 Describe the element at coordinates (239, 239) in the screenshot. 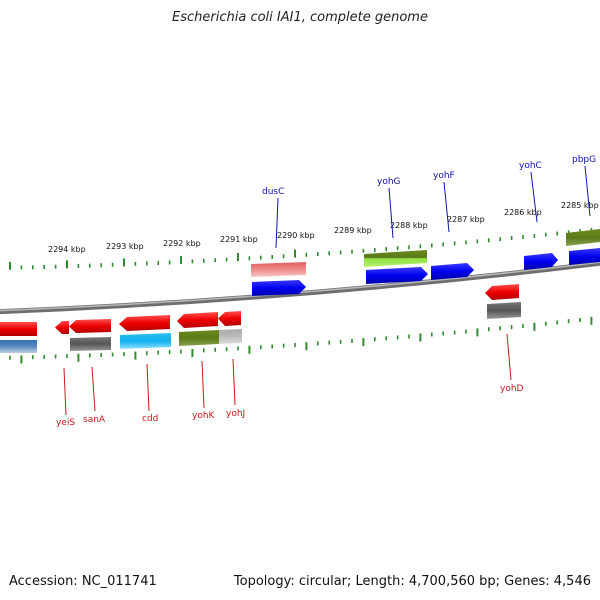

I see `ruler-label: 2291 kbp` at that location.